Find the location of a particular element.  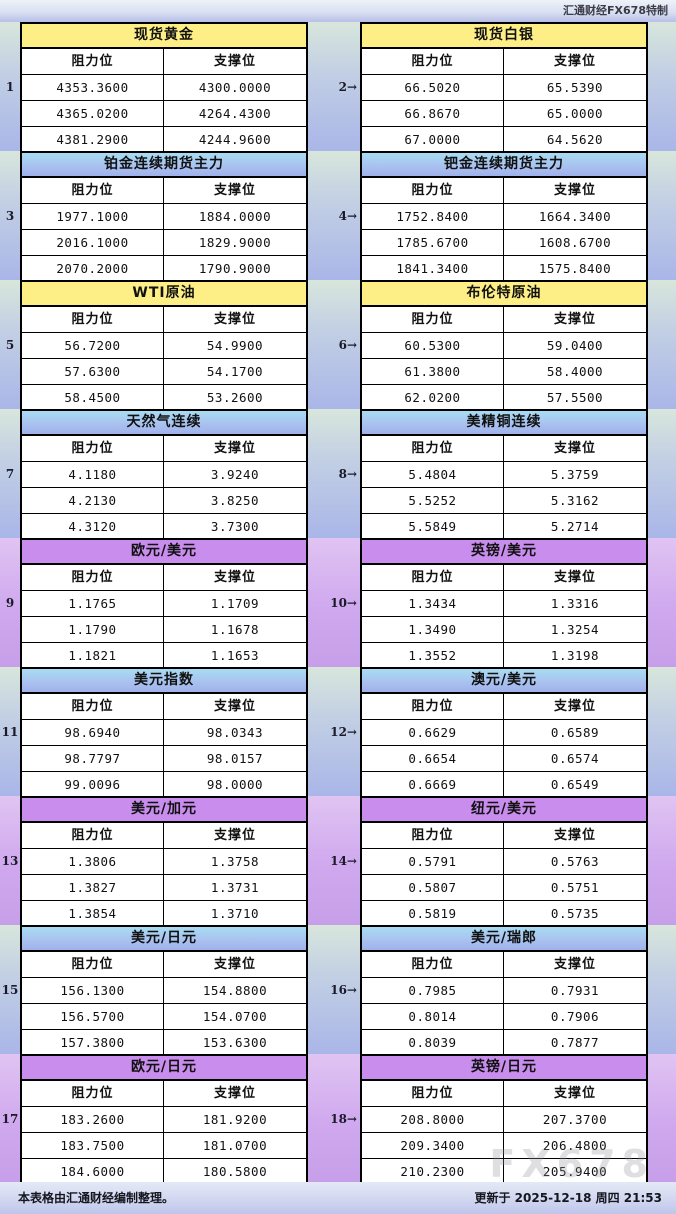

cell-support: 59.0400 is located at coordinates (575, 346).